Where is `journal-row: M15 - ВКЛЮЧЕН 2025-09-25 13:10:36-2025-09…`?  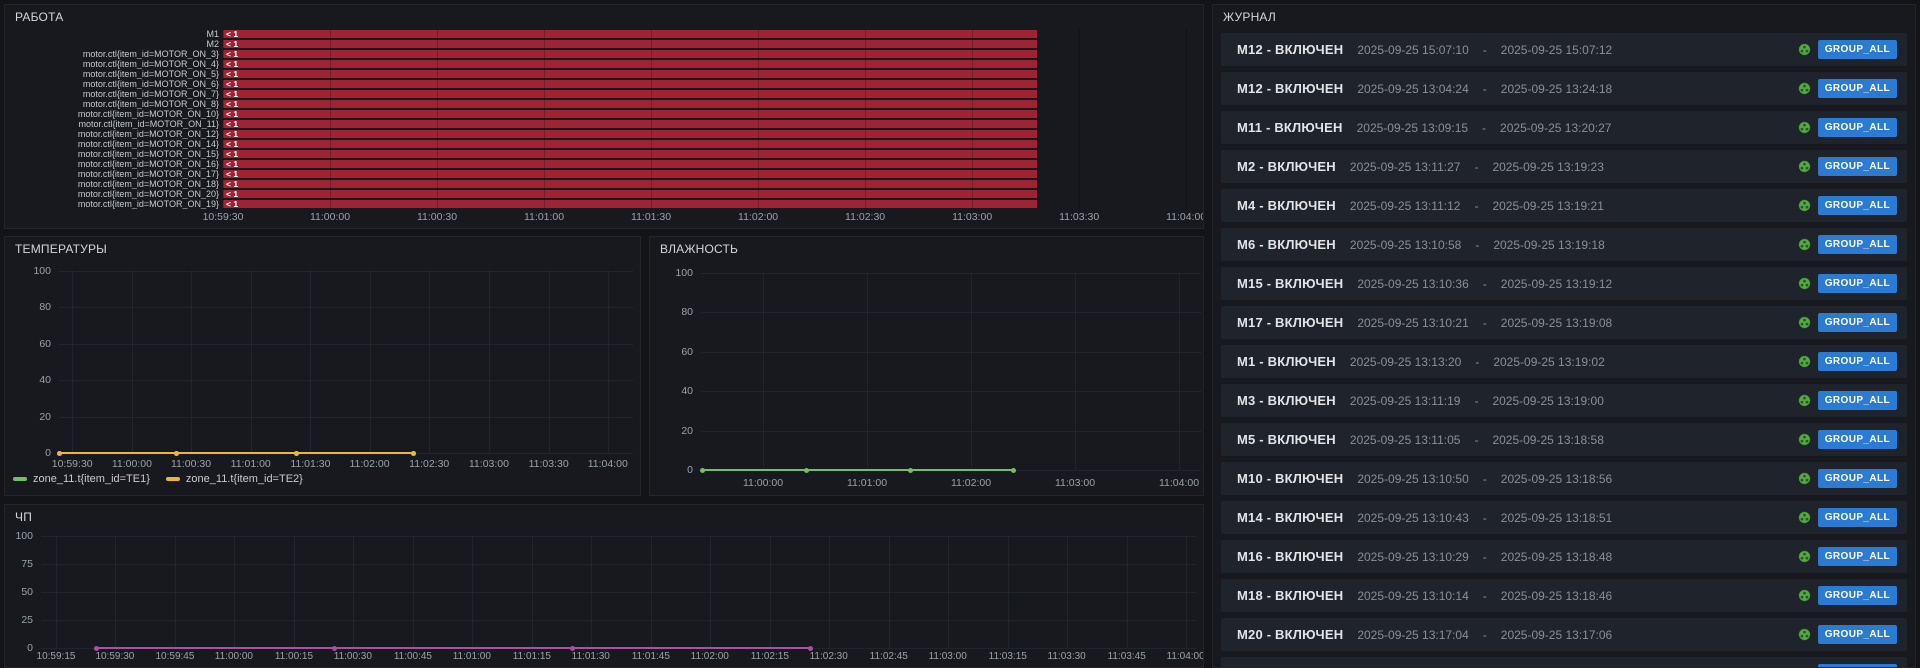
journal-row: M15 - ВКЛЮЧЕН 2025-09-25 13:10:36-2025-09… is located at coordinates (1564, 283).